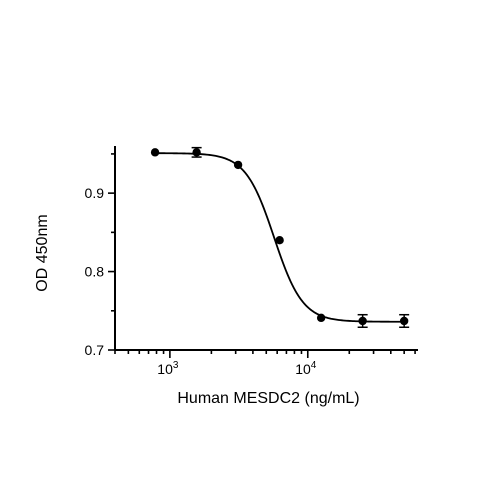  I want to click on x-axis-title: Human MESDC2 (ng/mL), so click(268, 398).